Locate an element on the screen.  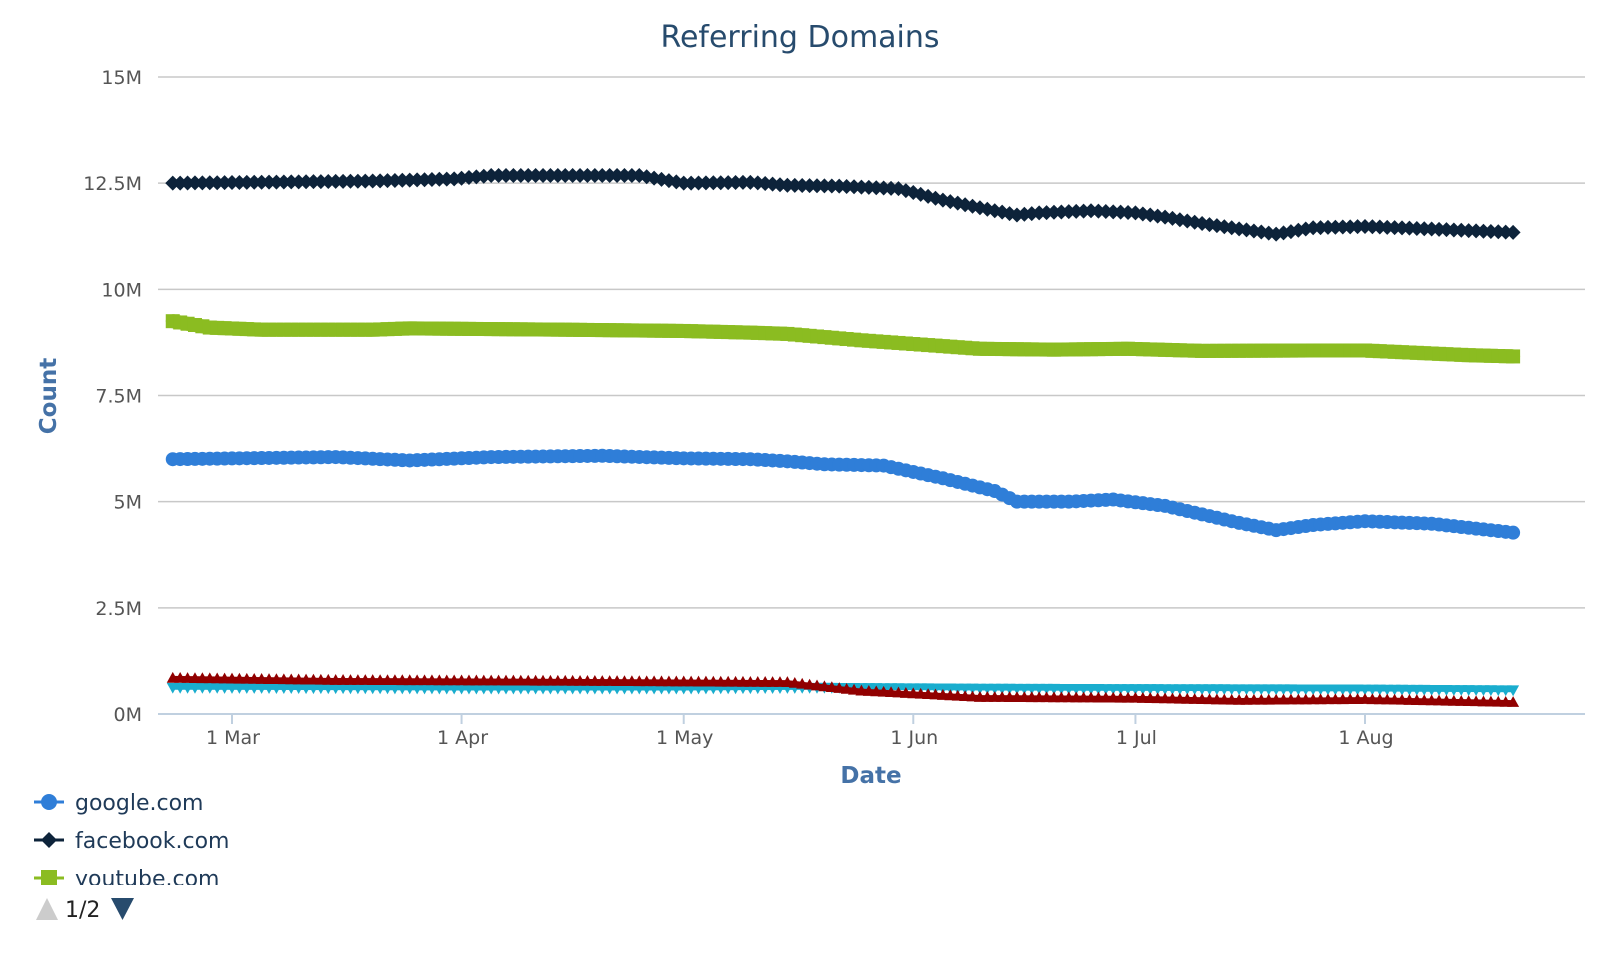
legend-pager: 1/2 is located at coordinates (85, 910).